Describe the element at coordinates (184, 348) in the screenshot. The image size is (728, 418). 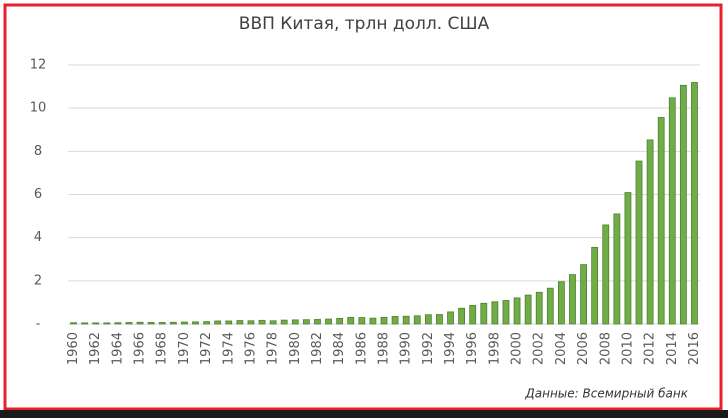
I see `x-tick-label: 1970` at that location.